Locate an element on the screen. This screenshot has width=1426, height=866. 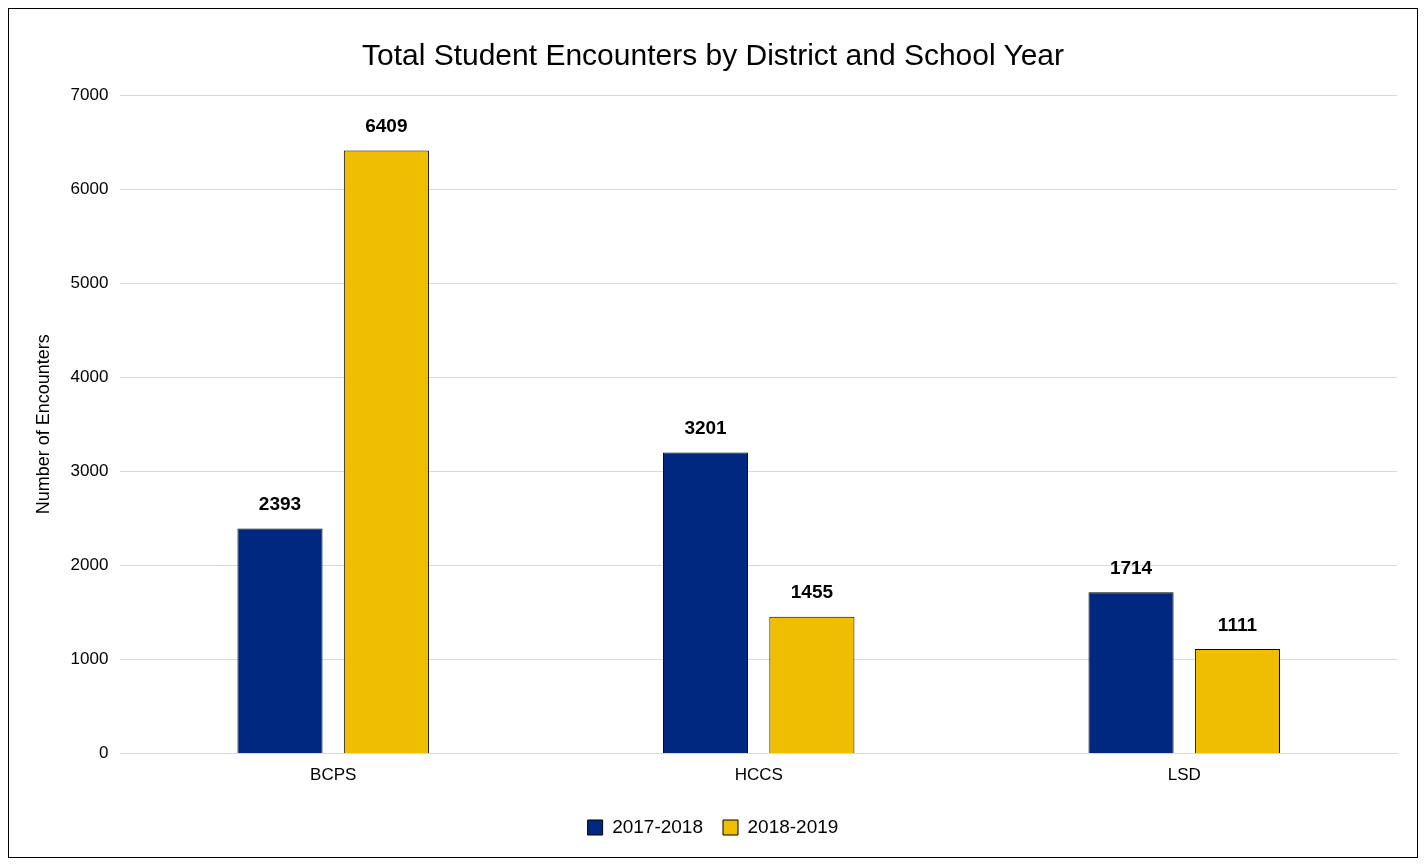
y-tick-label: 5000 is located at coordinates (89, 282).